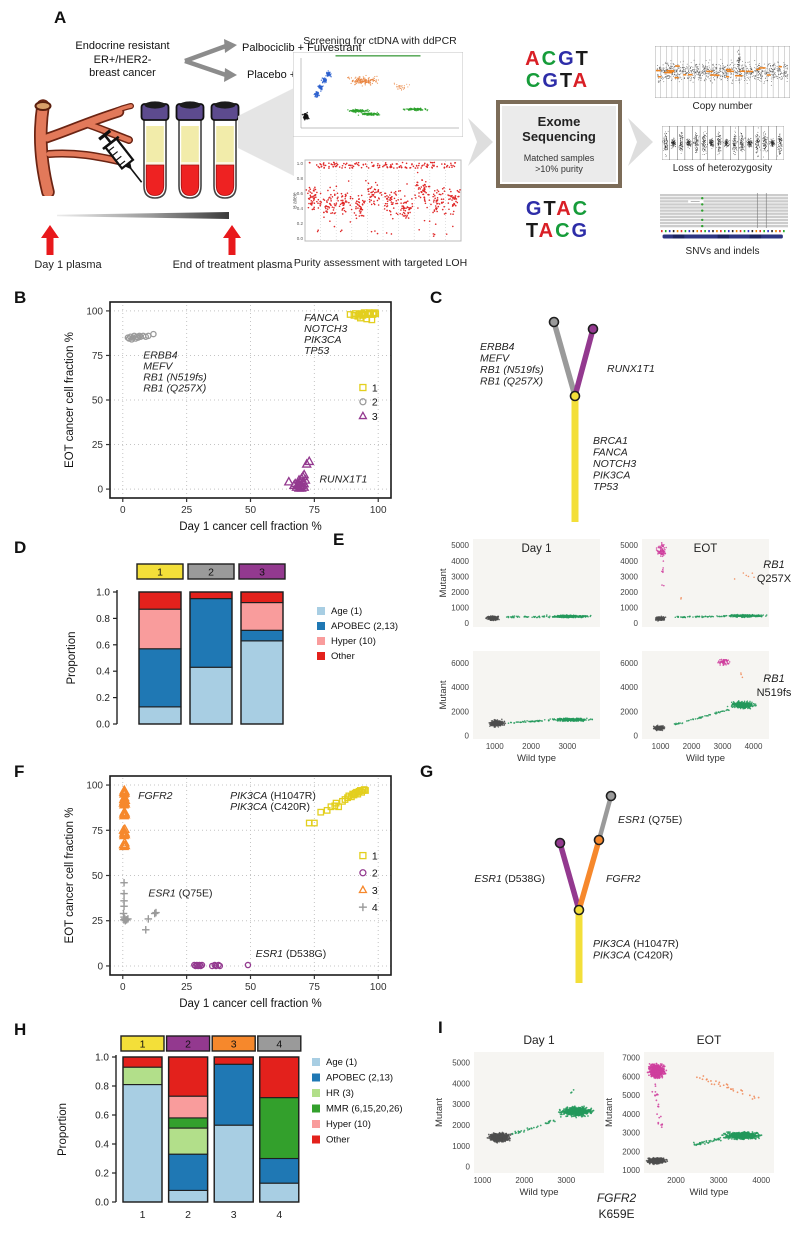  I want to click on svg-text: RUNX1T1, so click(343, 479).